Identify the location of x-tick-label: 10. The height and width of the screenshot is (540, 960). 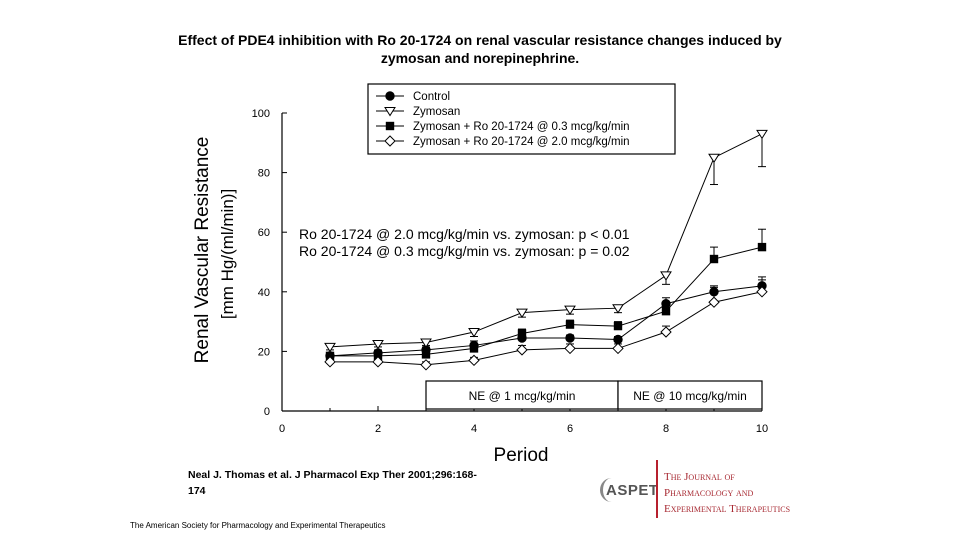
(762, 429).